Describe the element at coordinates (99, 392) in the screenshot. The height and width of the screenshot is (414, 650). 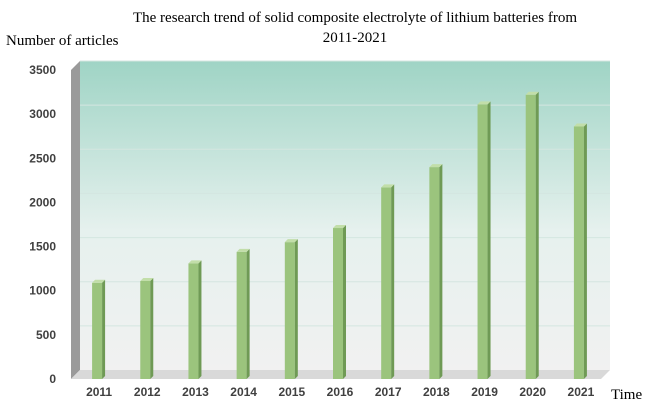
I see `x-tick-label: 2011` at that location.